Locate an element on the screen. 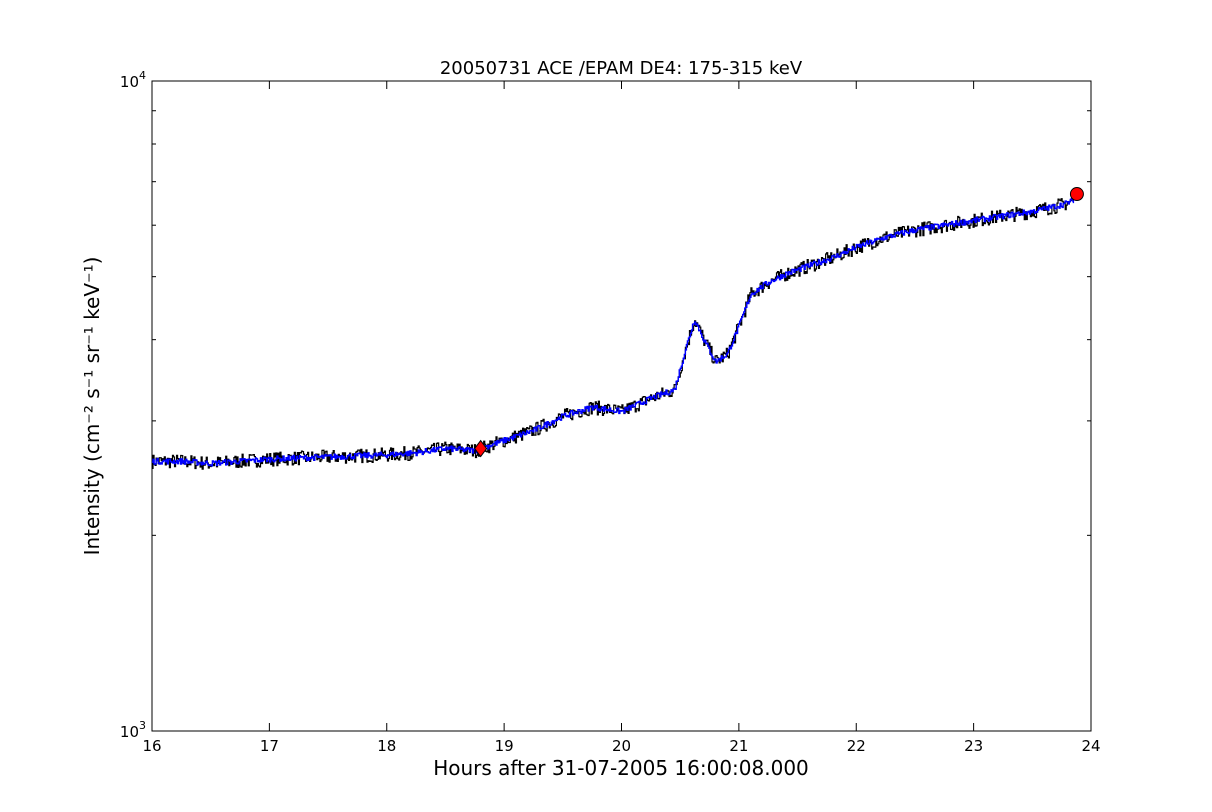 This screenshot has width=1212, height=812. x-tick-label: 20 is located at coordinates (621, 746).